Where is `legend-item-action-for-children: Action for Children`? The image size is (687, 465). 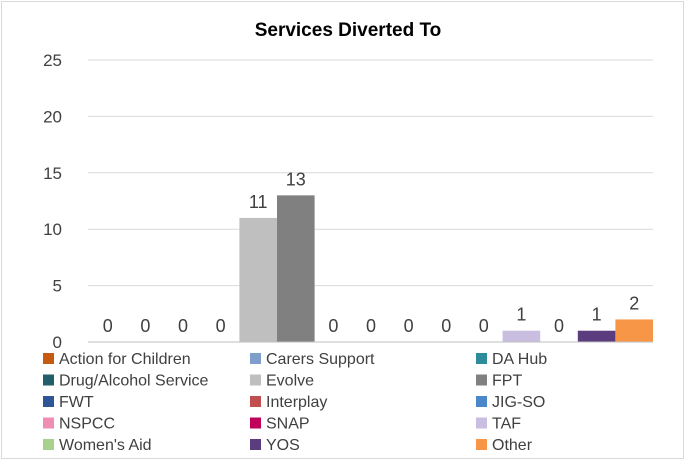 legend-item-action-for-children: Action for Children is located at coordinates (117, 359).